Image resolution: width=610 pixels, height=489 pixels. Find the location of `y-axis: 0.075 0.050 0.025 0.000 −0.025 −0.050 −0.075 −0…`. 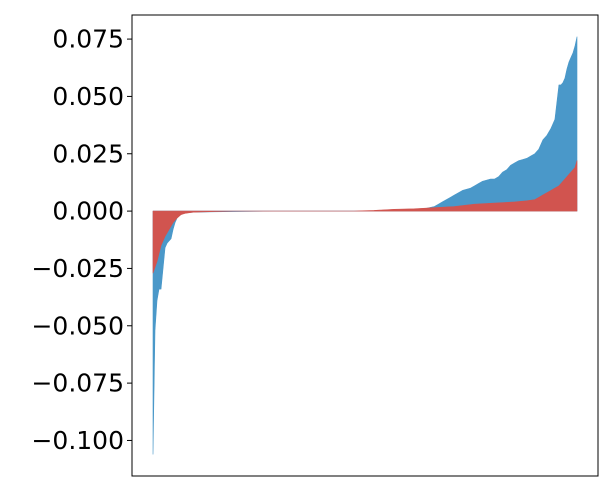

y-axis: 0.075 0.050 0.025 0.000 −0.025 −0.050 −0.075 −0… is located at coordinates (81, 240).